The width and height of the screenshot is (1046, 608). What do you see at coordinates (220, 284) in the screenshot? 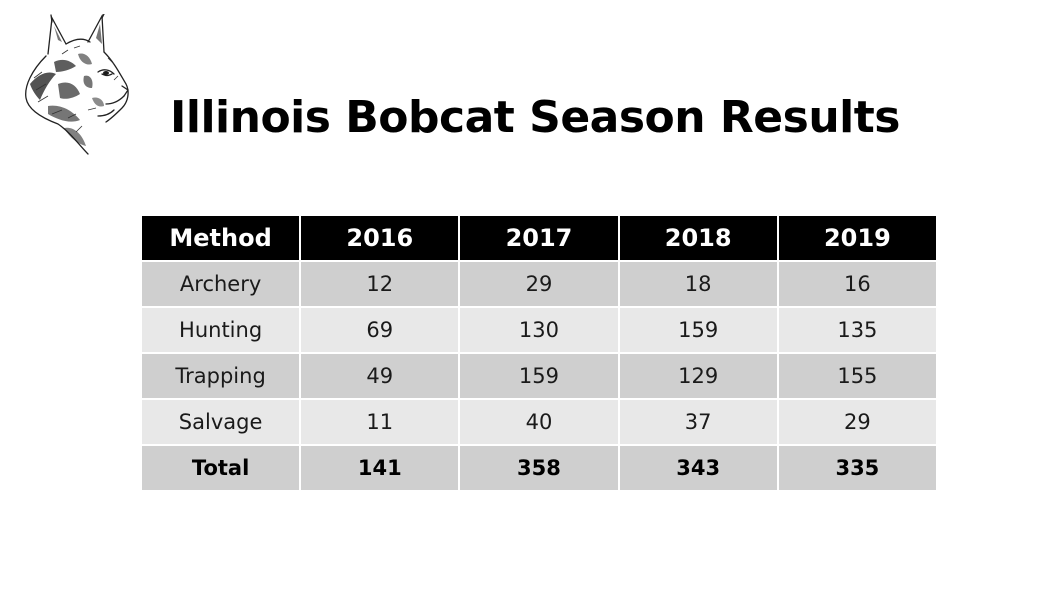
I see `method-cell: Archery` at bounding box center [220, 284].